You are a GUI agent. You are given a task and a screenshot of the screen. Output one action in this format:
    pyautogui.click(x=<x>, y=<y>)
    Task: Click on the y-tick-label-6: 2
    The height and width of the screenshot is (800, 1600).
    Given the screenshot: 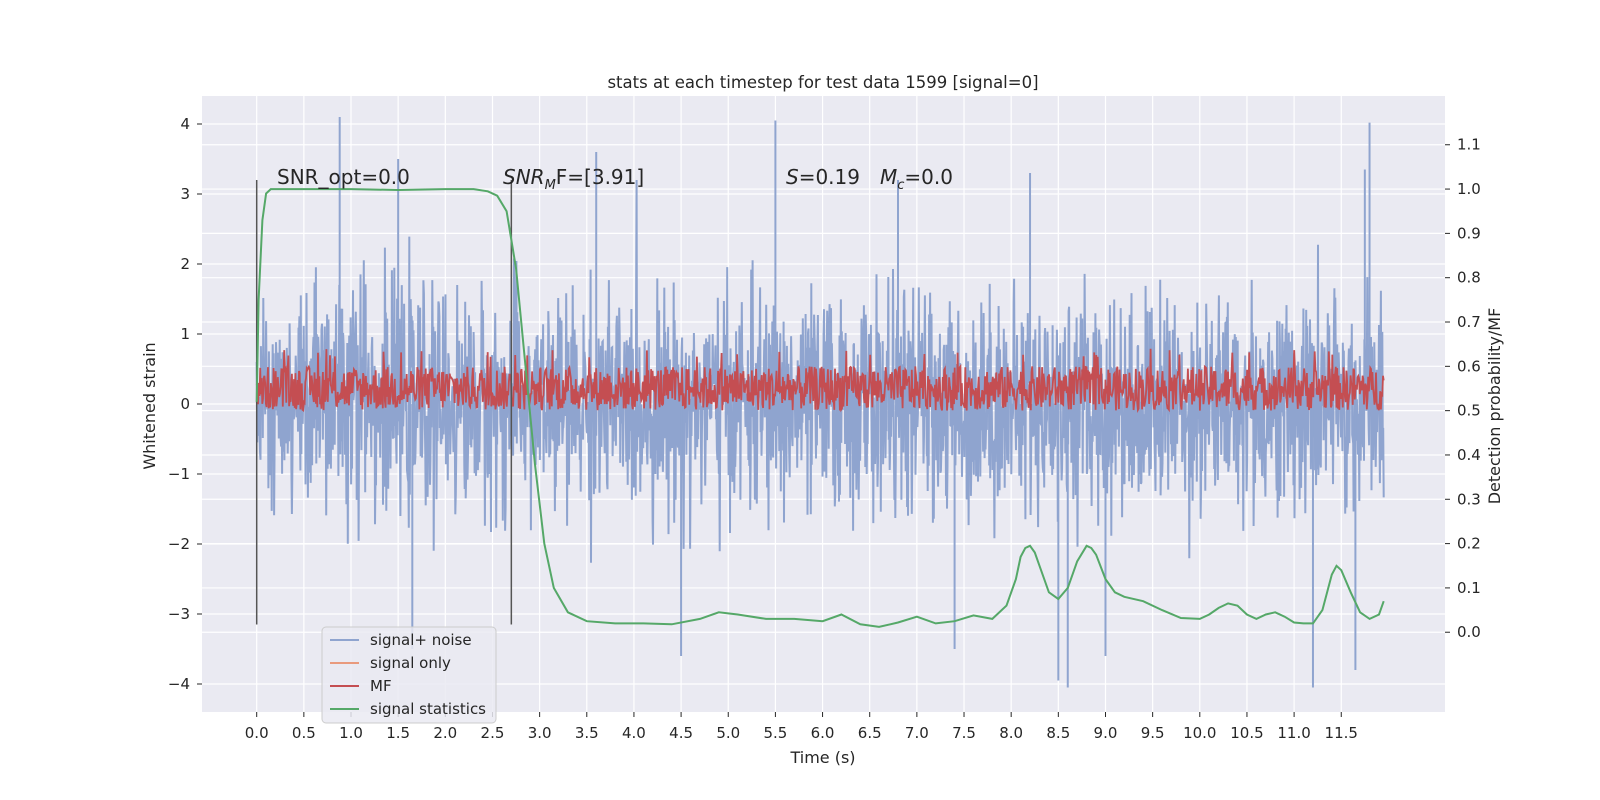 What is the action you would take?
    pyautogui.click(x=185, y=264)
    